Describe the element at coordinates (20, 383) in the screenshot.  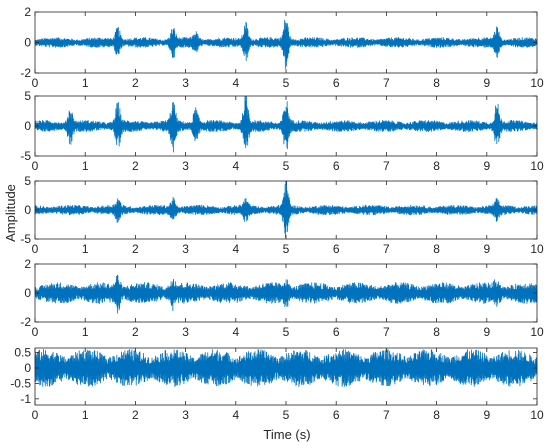
I see `y-tick-label: -0.5` at that location.